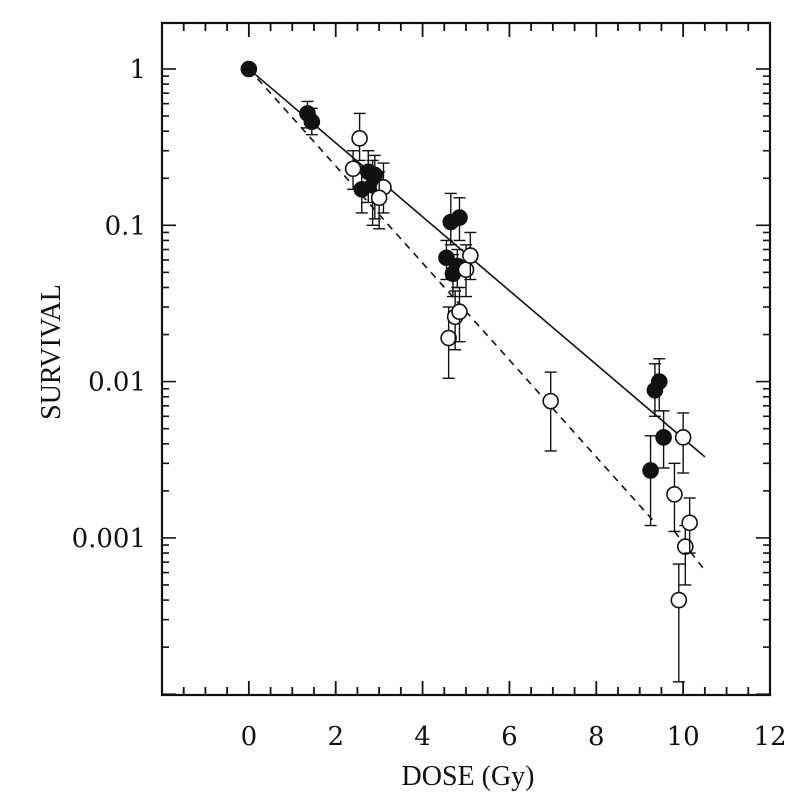 The height and width of the screenshot is (798, 788). What do you see at coordinates (51, 352) in the screenshot?
I see `y-axis-label: SURVIVAL` at bounding box center [51, 352].